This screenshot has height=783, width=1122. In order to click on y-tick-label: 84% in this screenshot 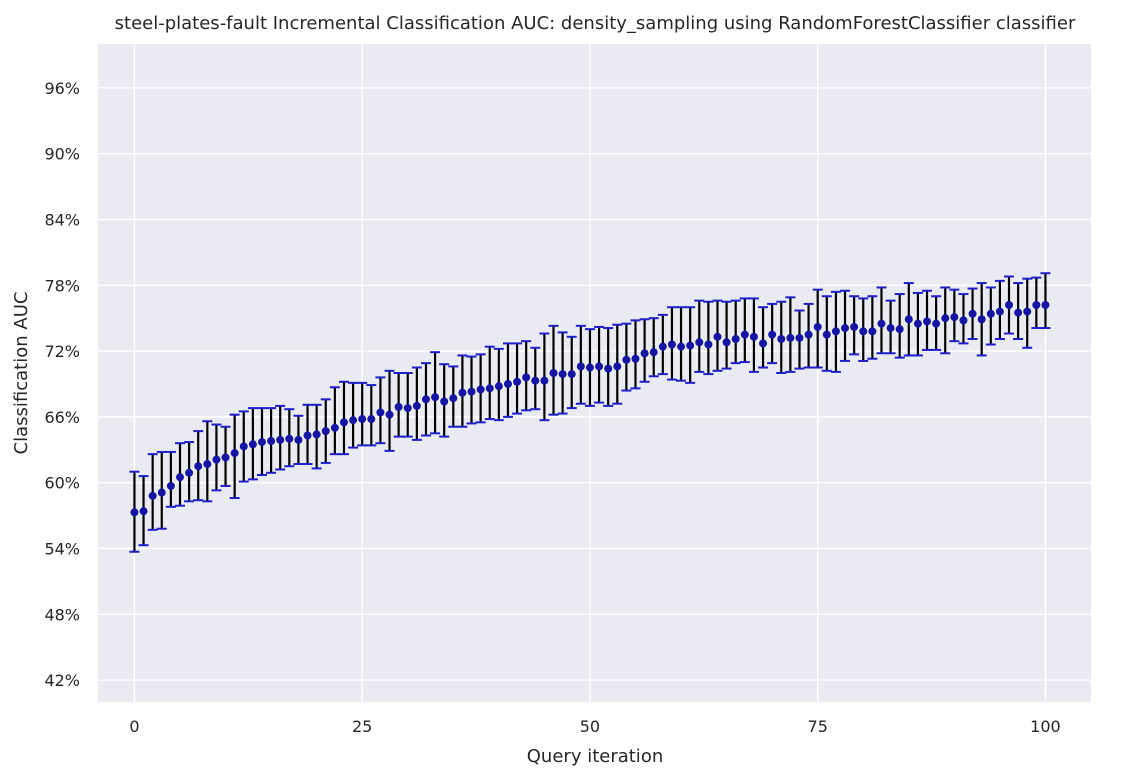, I will do `click(62, 219)`.